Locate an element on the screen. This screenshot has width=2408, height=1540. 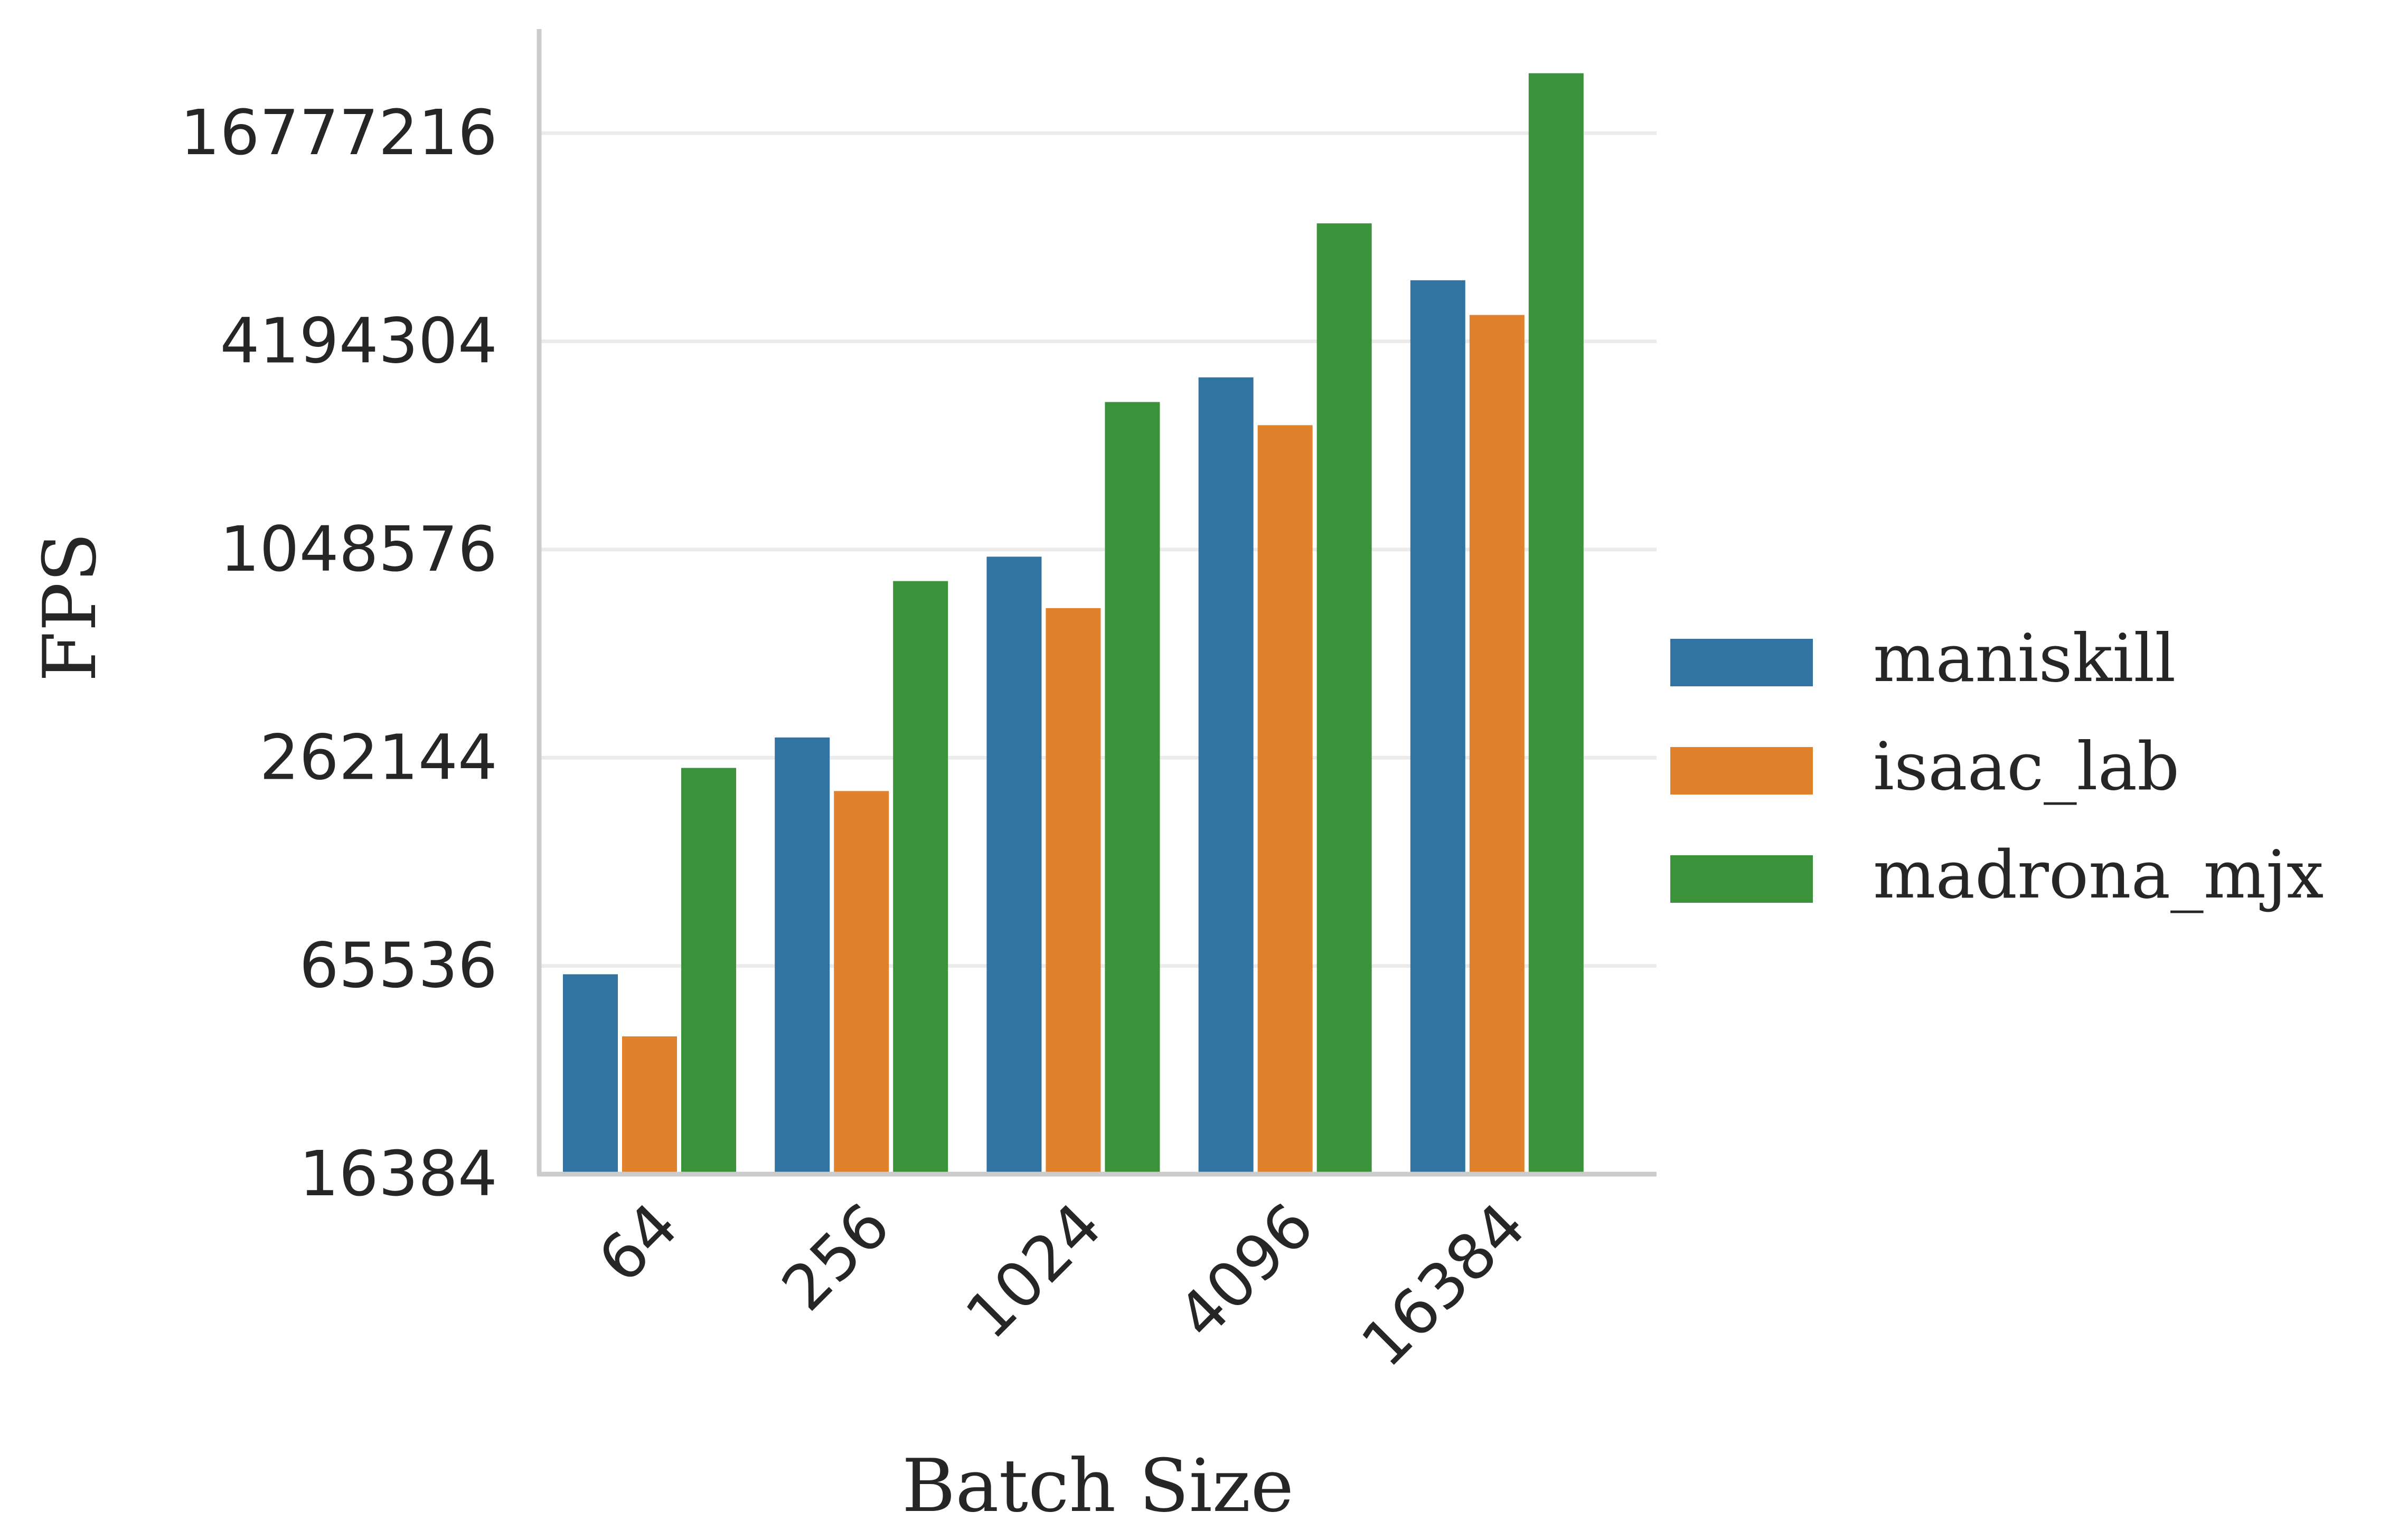
y-tick-label: 16384 is located at coordinates (398, 1173).